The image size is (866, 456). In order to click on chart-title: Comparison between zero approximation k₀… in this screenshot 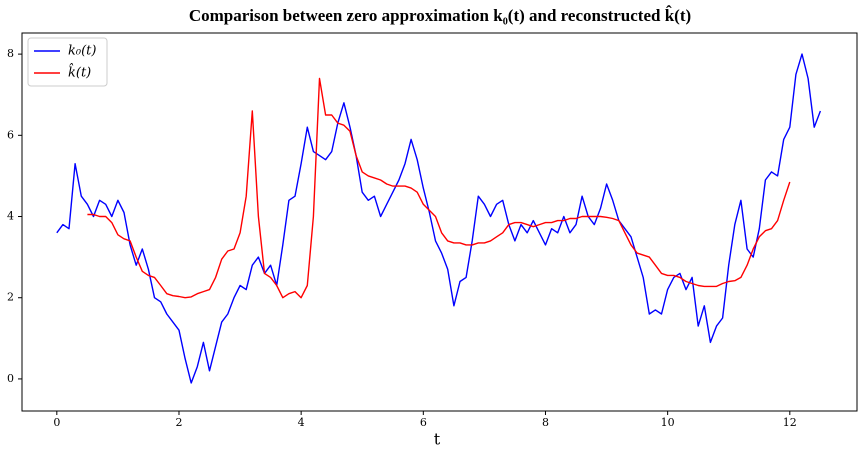, I will do `click(440, 15)`.